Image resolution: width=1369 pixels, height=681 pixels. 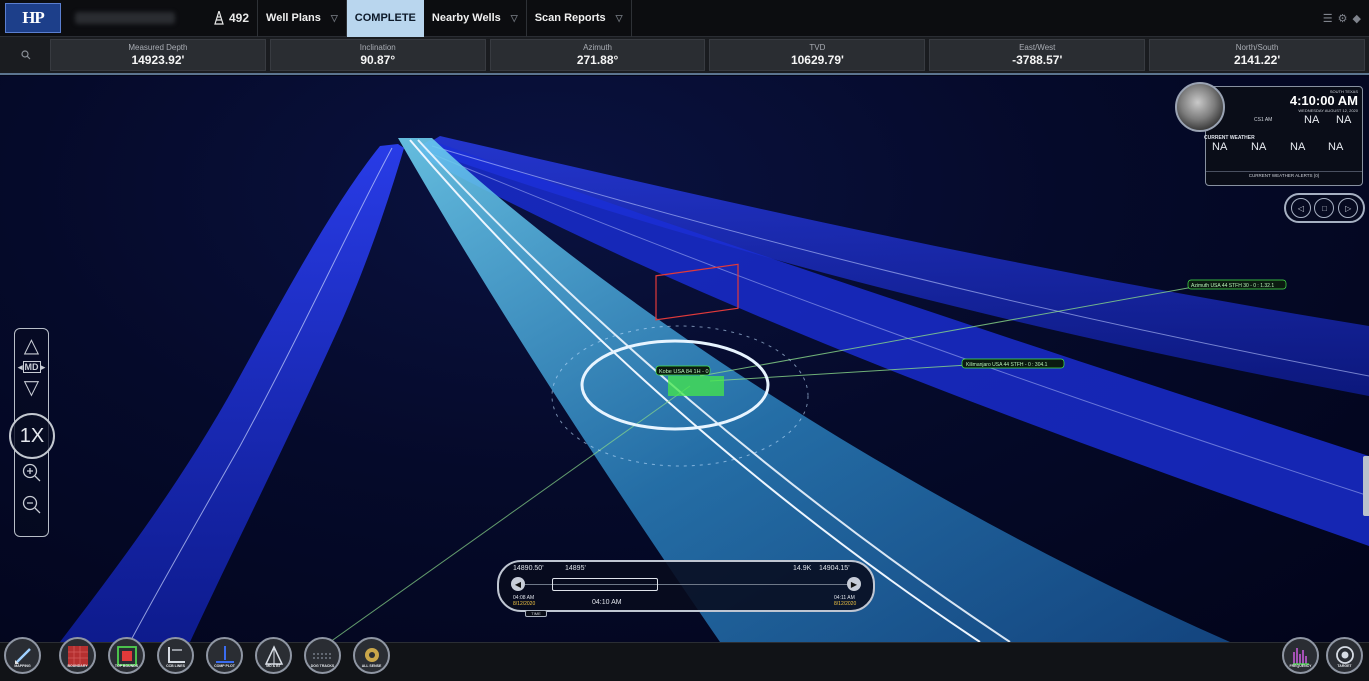 I want to click on chevron-down-icon: ▽, so click(x=619, y=17).